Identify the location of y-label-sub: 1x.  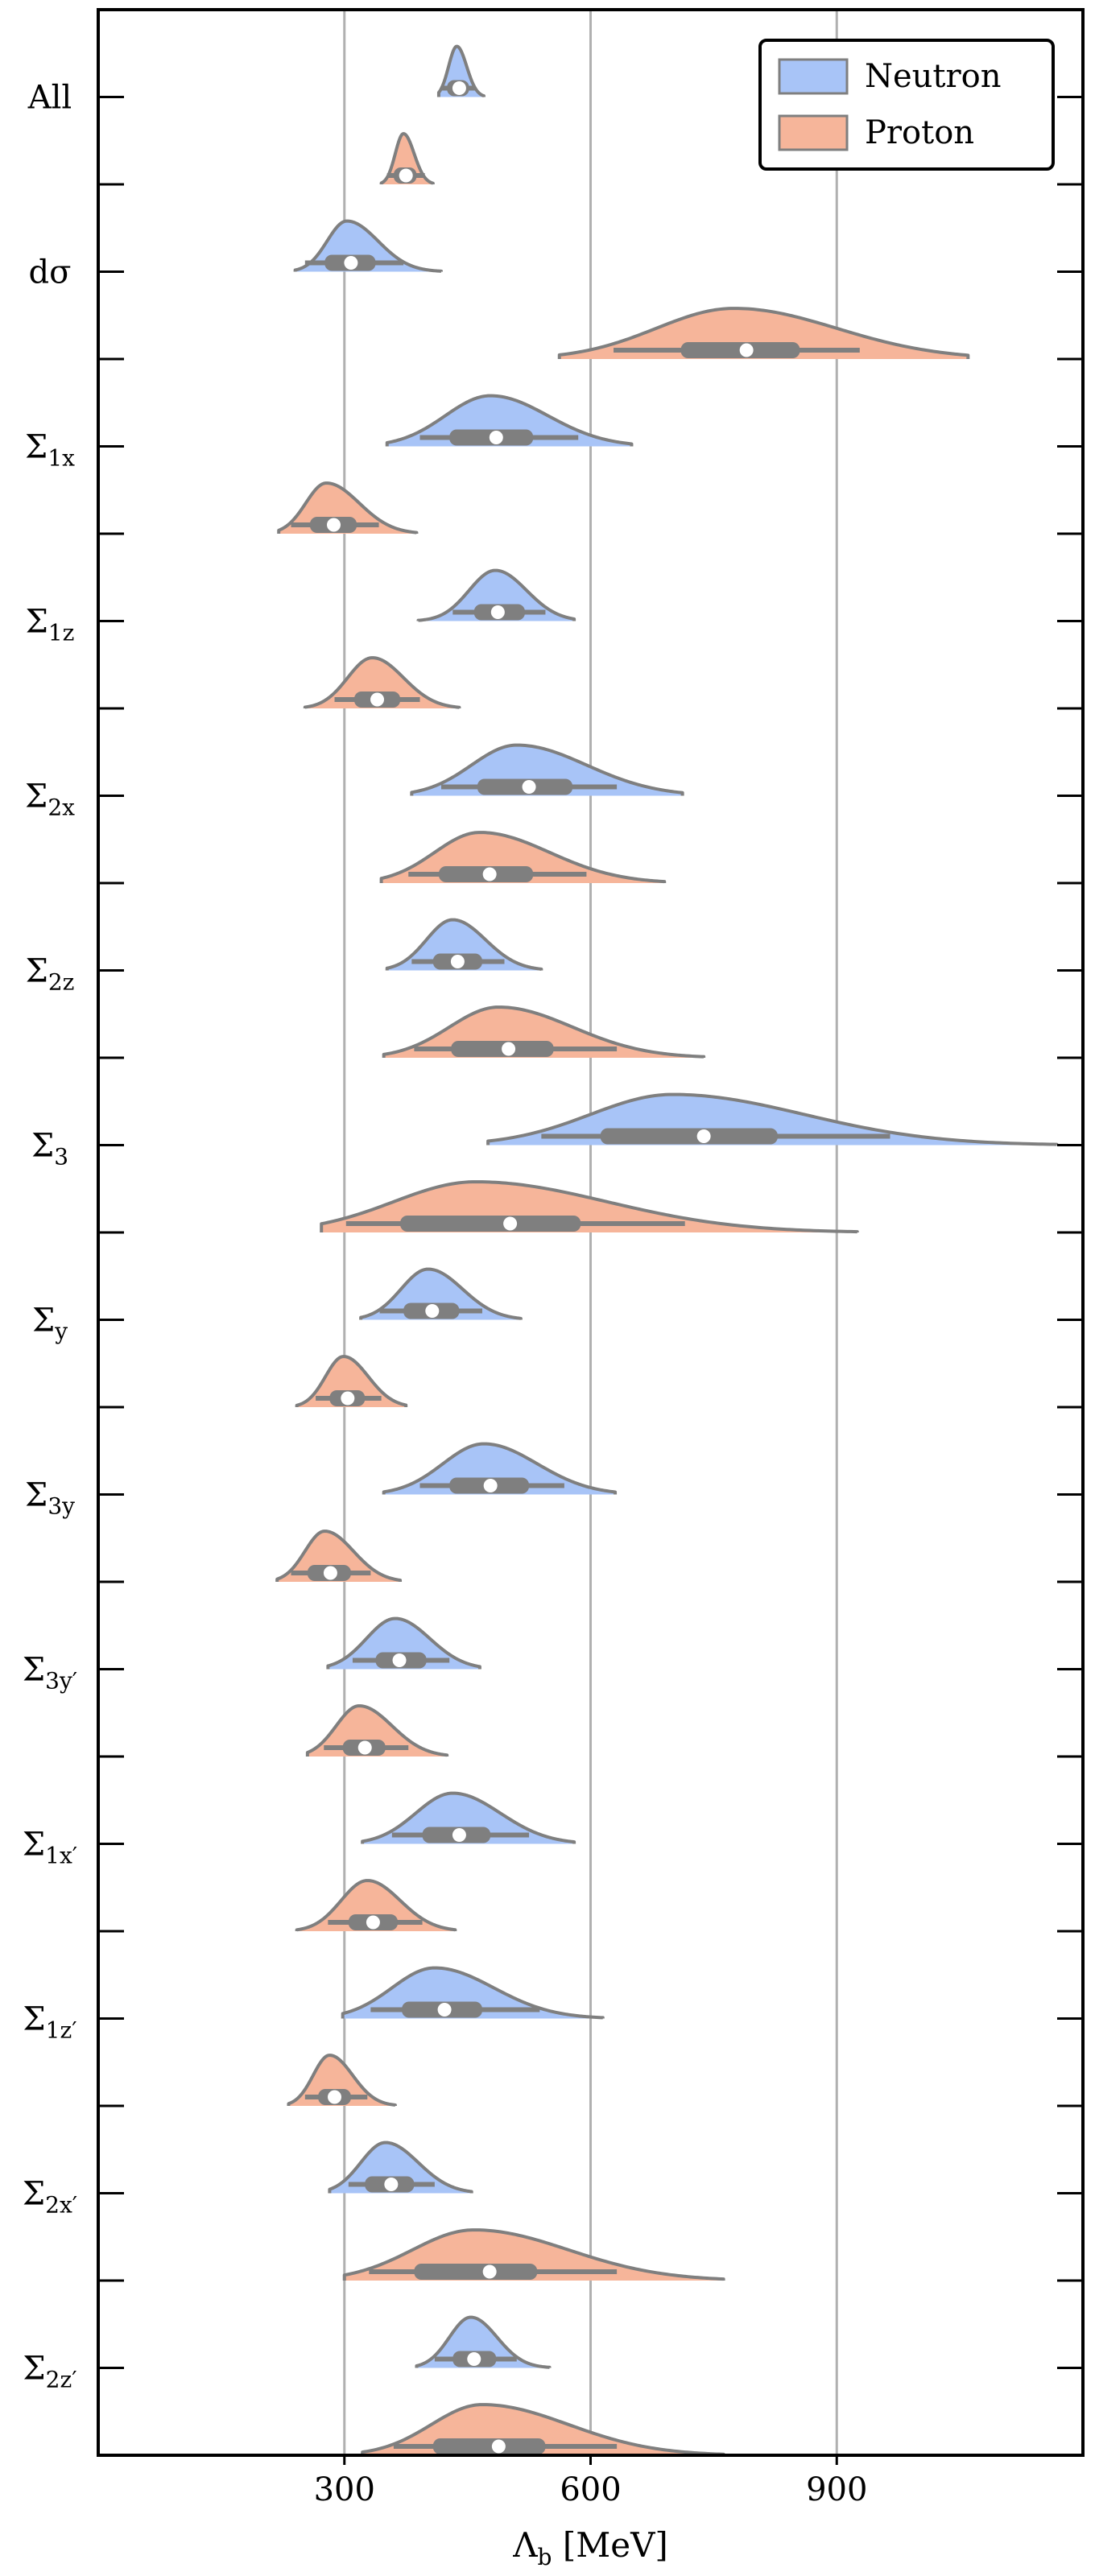
(61, 458).